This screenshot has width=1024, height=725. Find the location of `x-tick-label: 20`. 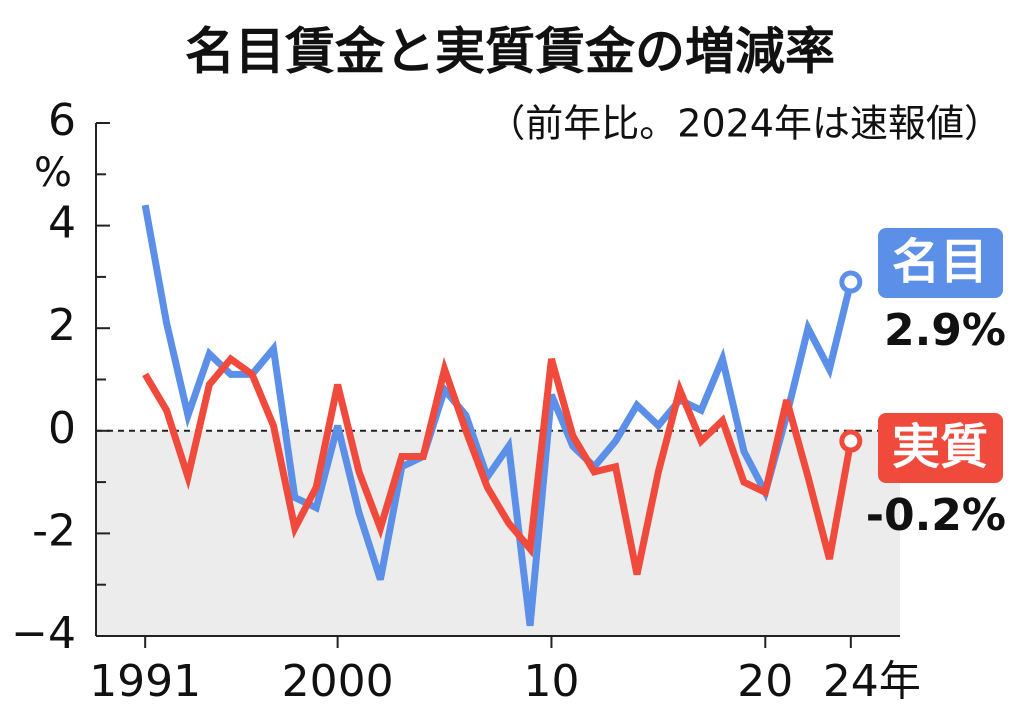

x-tick-label: 20 is located at coordinates (765, 681).